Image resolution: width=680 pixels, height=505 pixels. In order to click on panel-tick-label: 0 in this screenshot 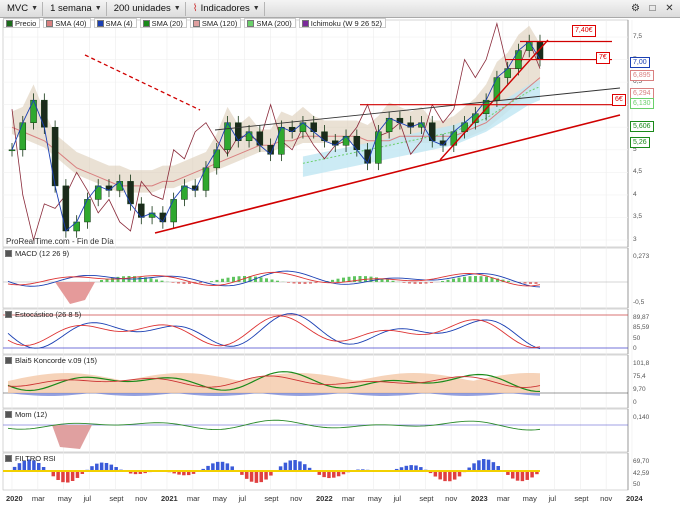, I will do `click(635, 348)`.